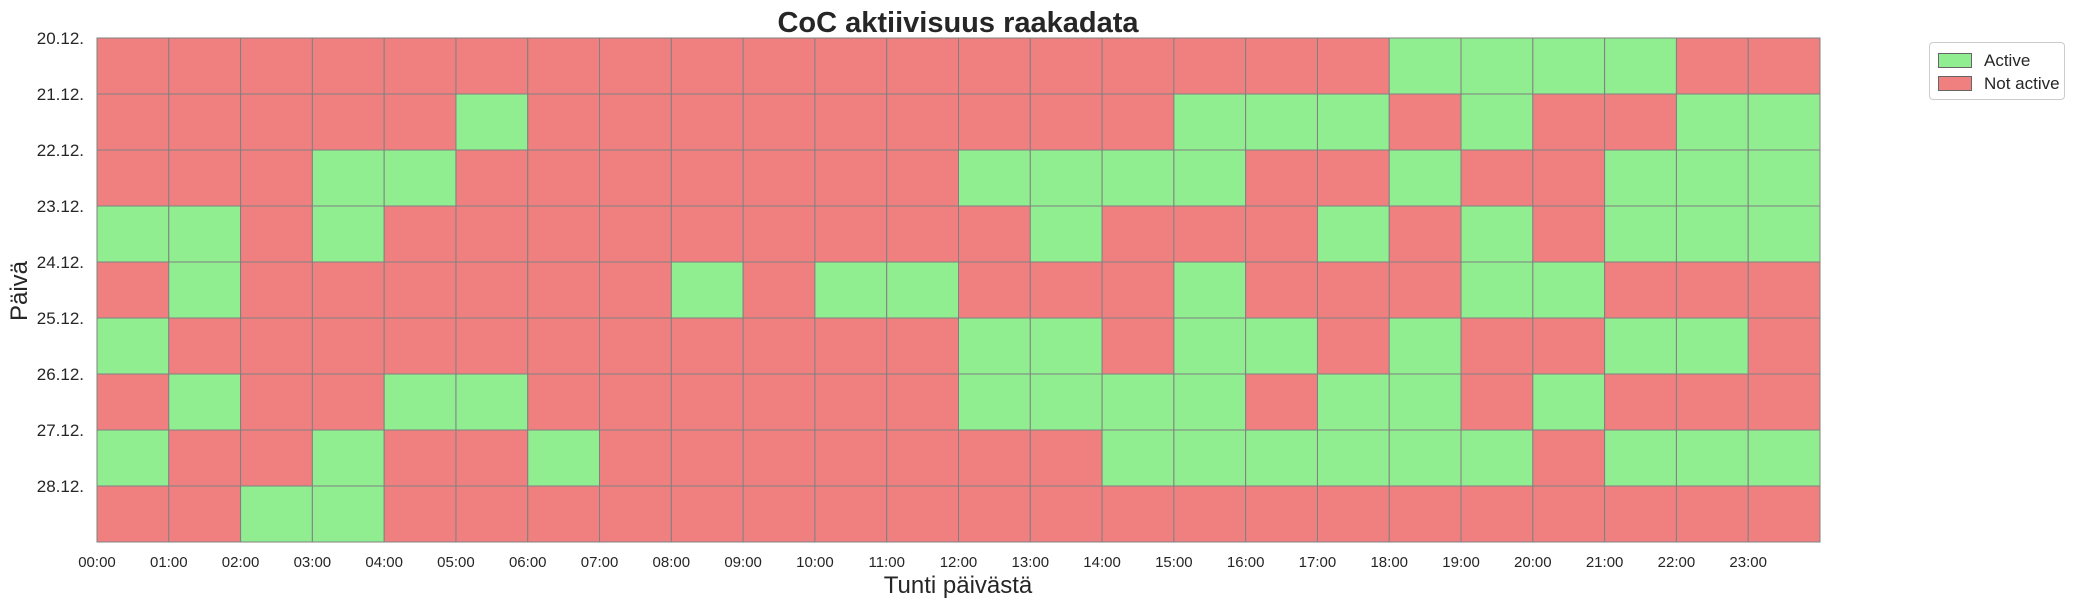  What do you see at coordinates (886, 562) in the screenshot?
I see `x-tick-label: 11:00` at bounding box center [886, 562].